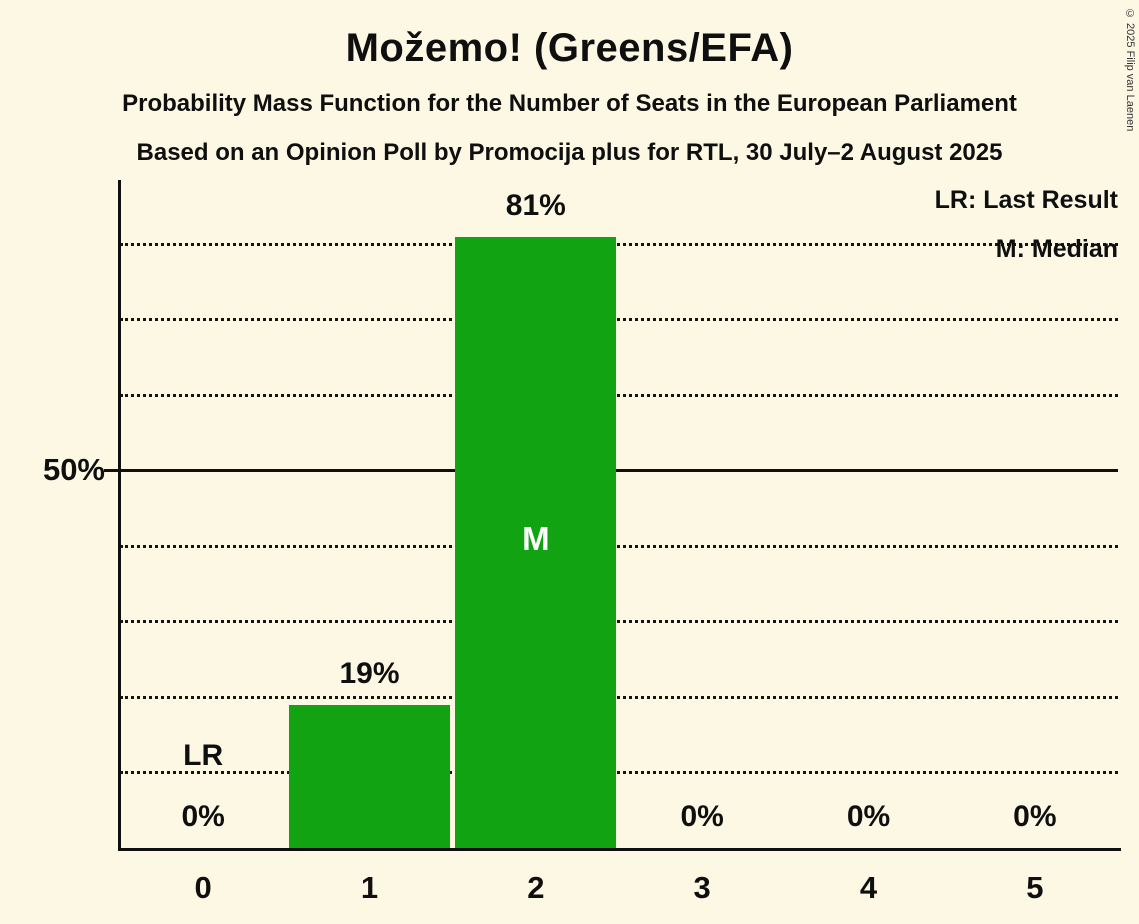 Image resolution: width=1139 pixels, height=924 pixels. What do you see at coordinates (203, 816) in the screenshot?
I see `value-label-seat-0: 0%` at bounding box center [203, 816].